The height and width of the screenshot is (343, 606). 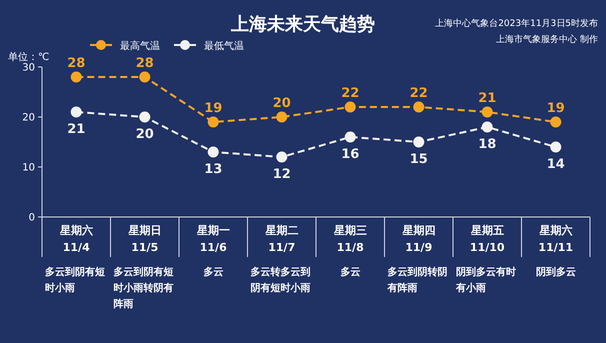 I want to click on y-tick-label: 30, so click(x=28, y=68).